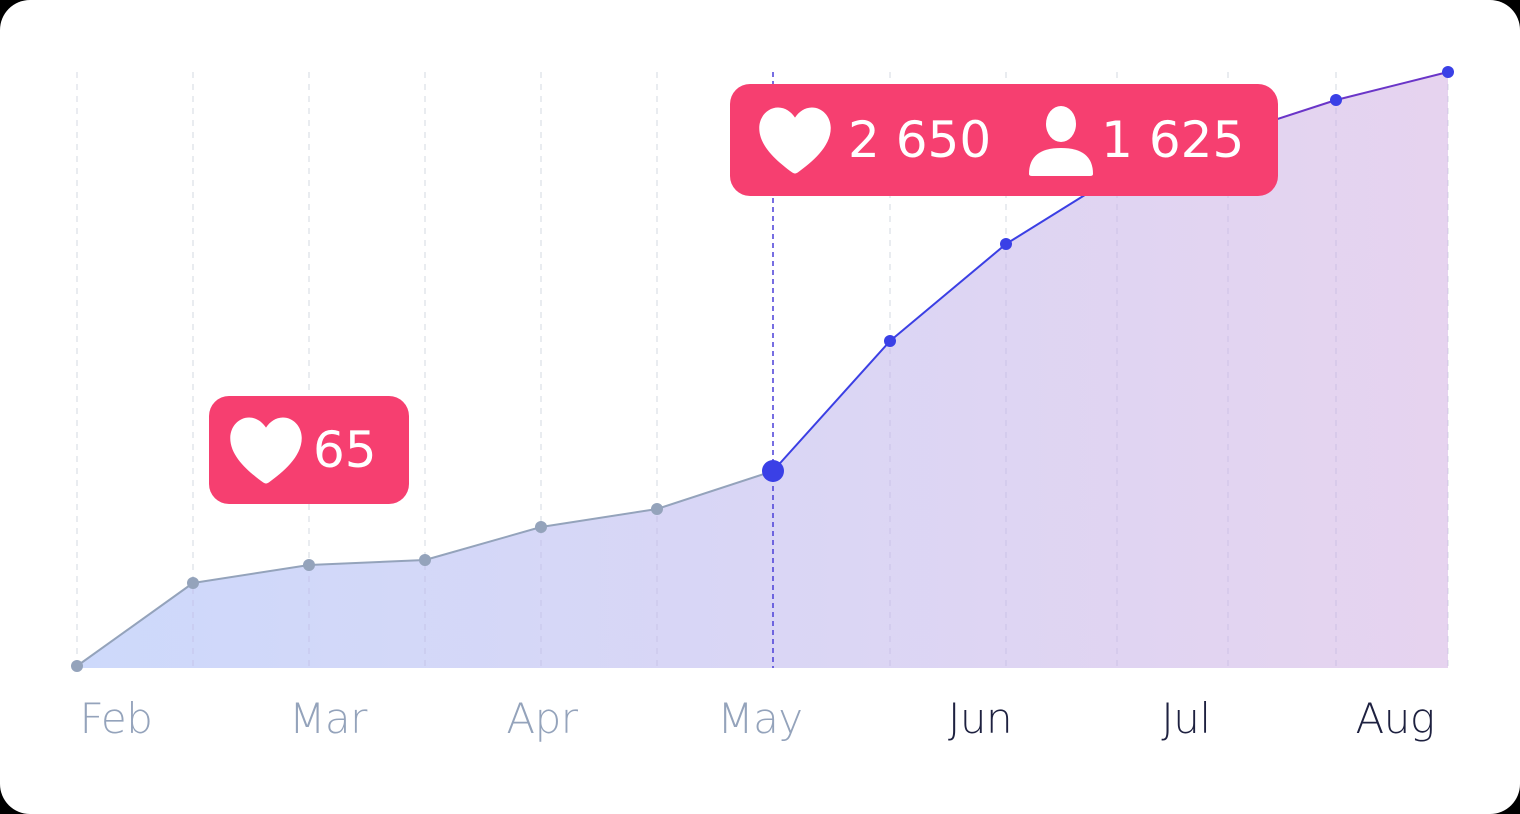 This screenshot has height=814, width=1520. Describe the element at coordinates (1004, 140) in the screenshot. I see `tooltip-likes-followers: 2 650 1 625` at that location.